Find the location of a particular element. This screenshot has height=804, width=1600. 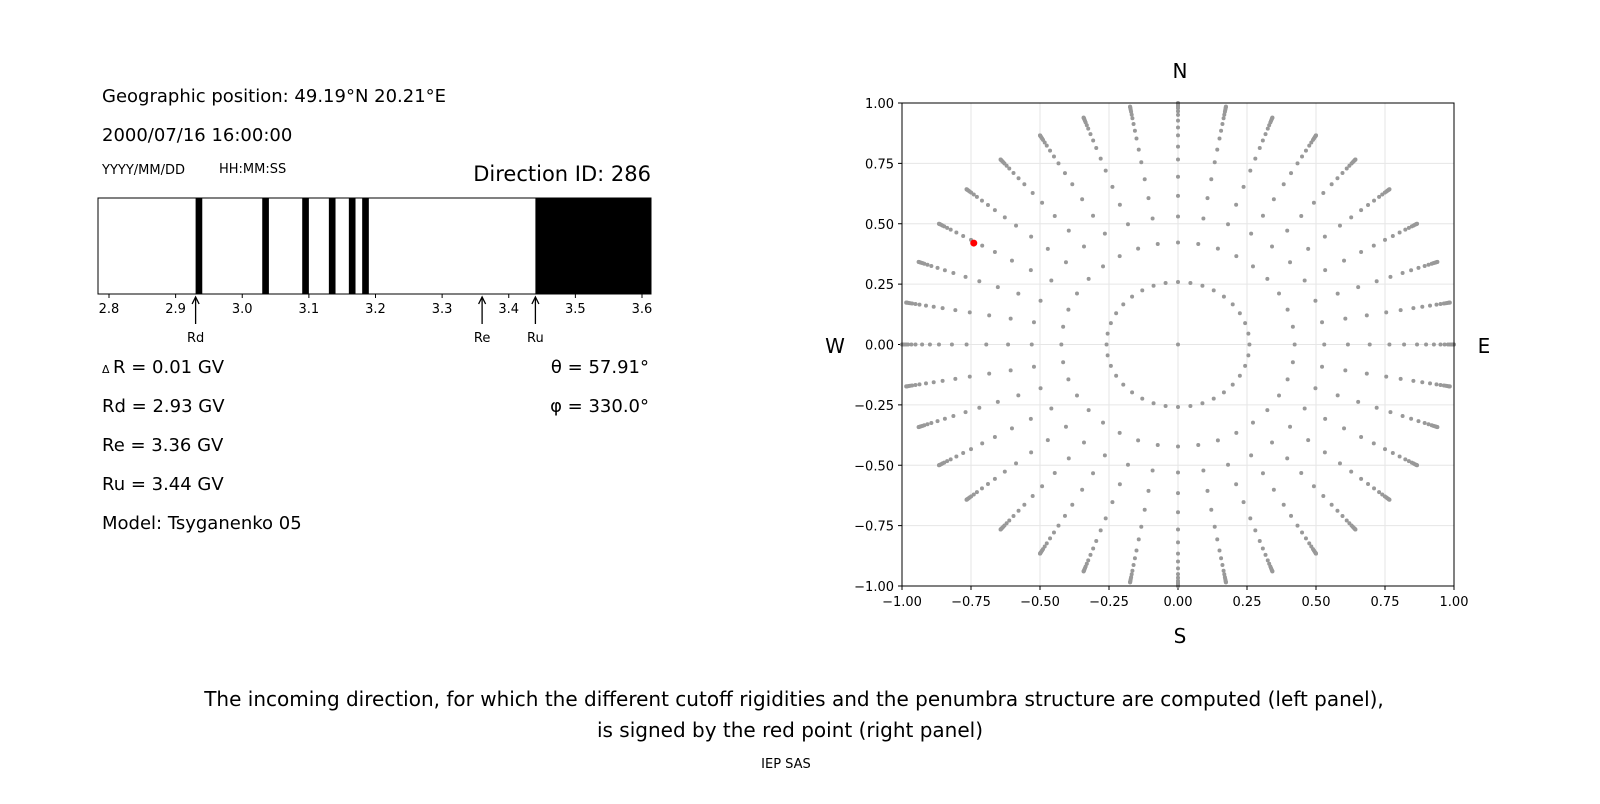

y-tick-label: −0.75 is located at coordinates (874, 527).